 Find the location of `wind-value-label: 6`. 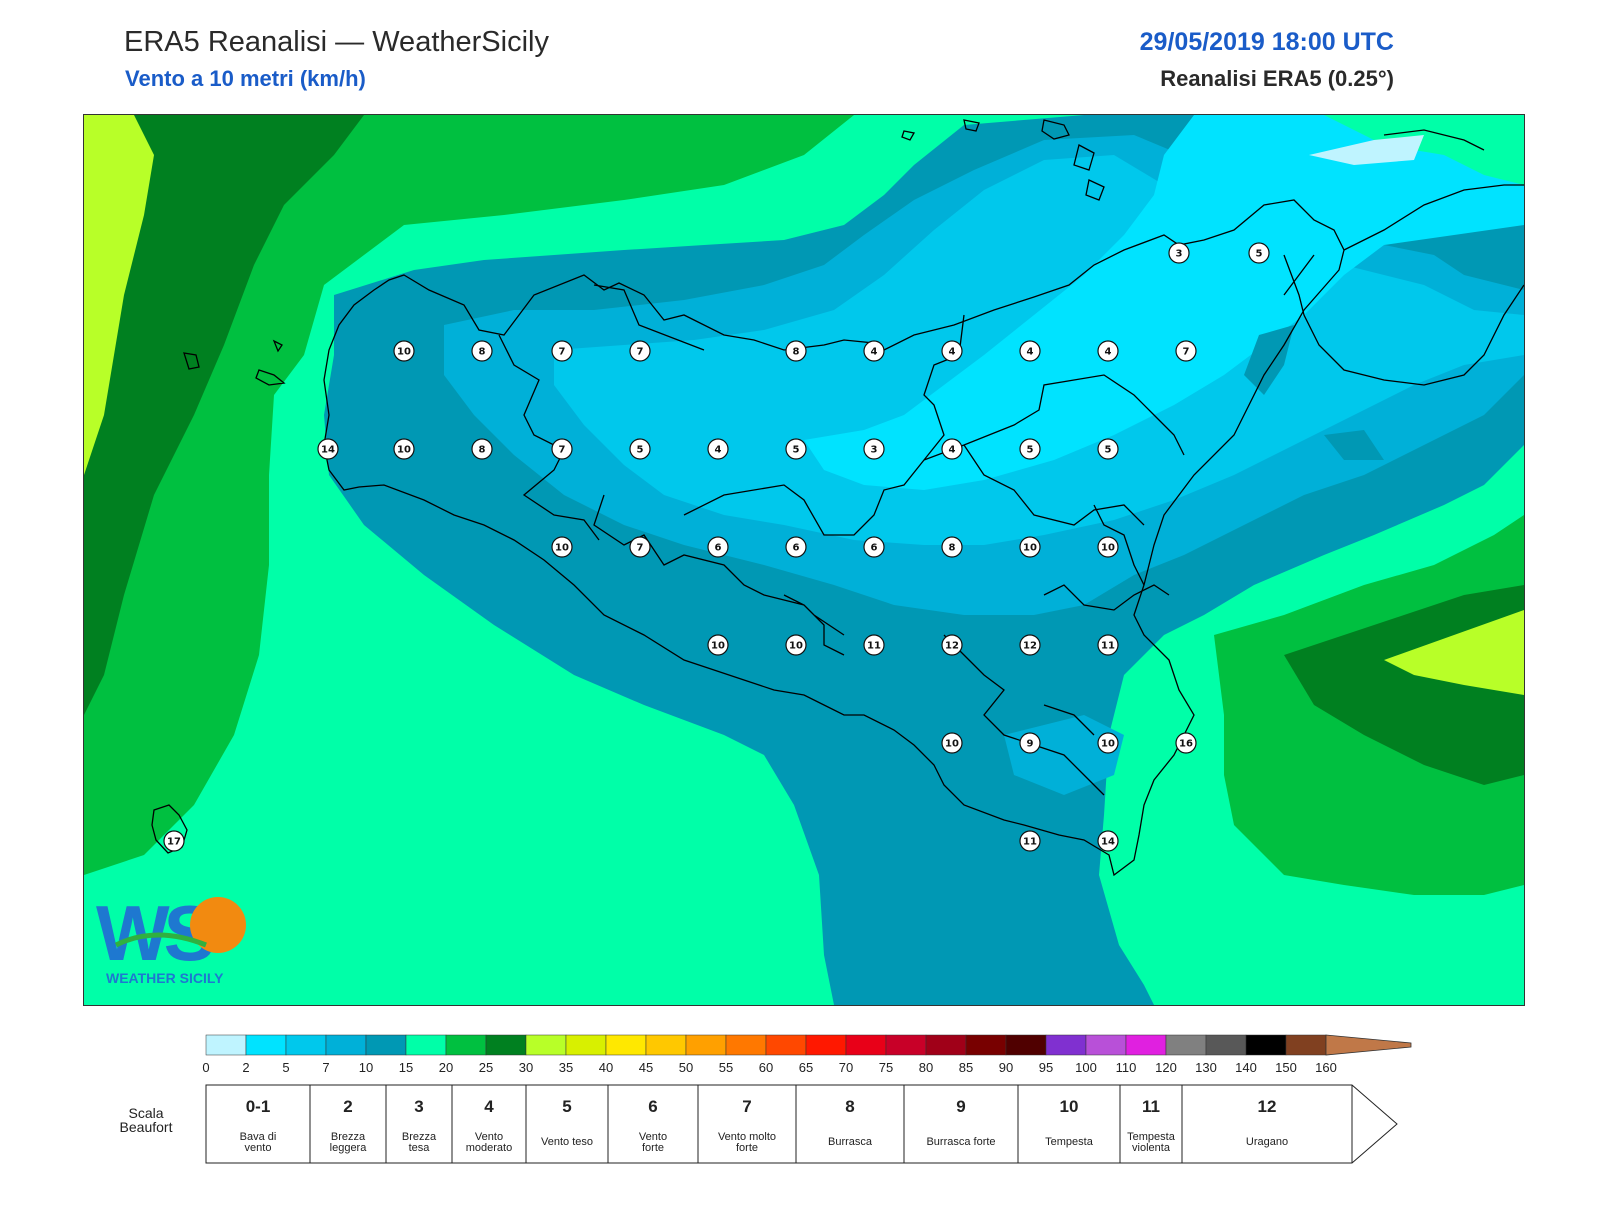

wind-value-label: 6 is located at coordinates (718, 548).